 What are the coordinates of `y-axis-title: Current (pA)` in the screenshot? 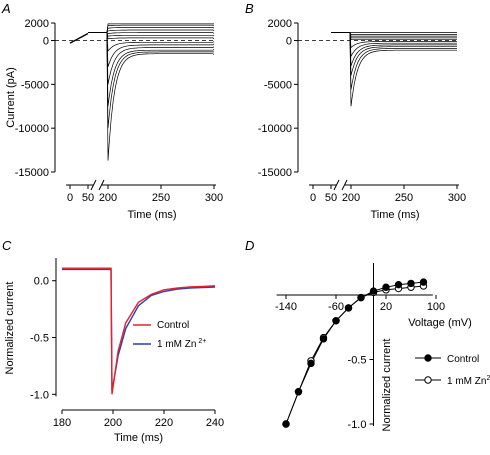 It's located at (11, 97).